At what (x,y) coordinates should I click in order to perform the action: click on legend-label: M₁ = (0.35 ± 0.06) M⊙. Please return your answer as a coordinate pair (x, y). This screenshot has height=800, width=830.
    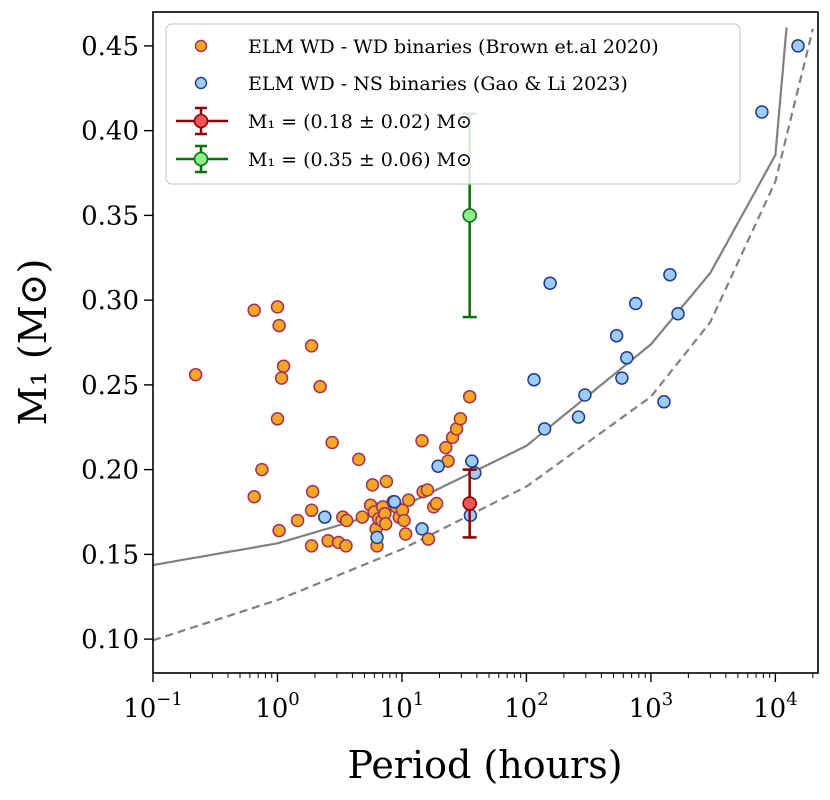
    Looking at the image, I should click on (360, 160).